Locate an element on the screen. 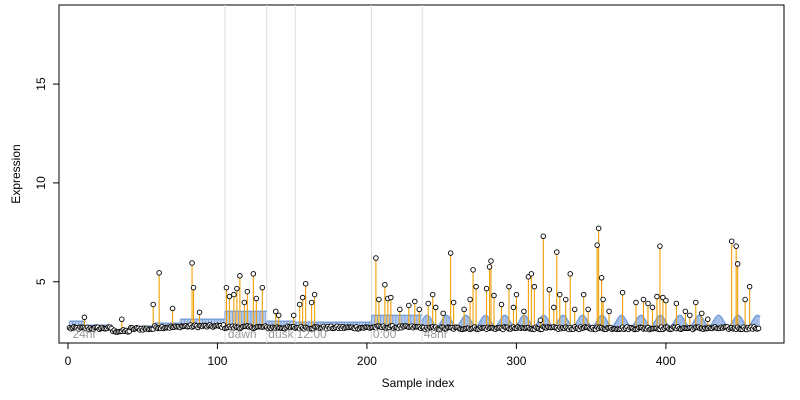  baseline-points is located at coordinates (414, 328).